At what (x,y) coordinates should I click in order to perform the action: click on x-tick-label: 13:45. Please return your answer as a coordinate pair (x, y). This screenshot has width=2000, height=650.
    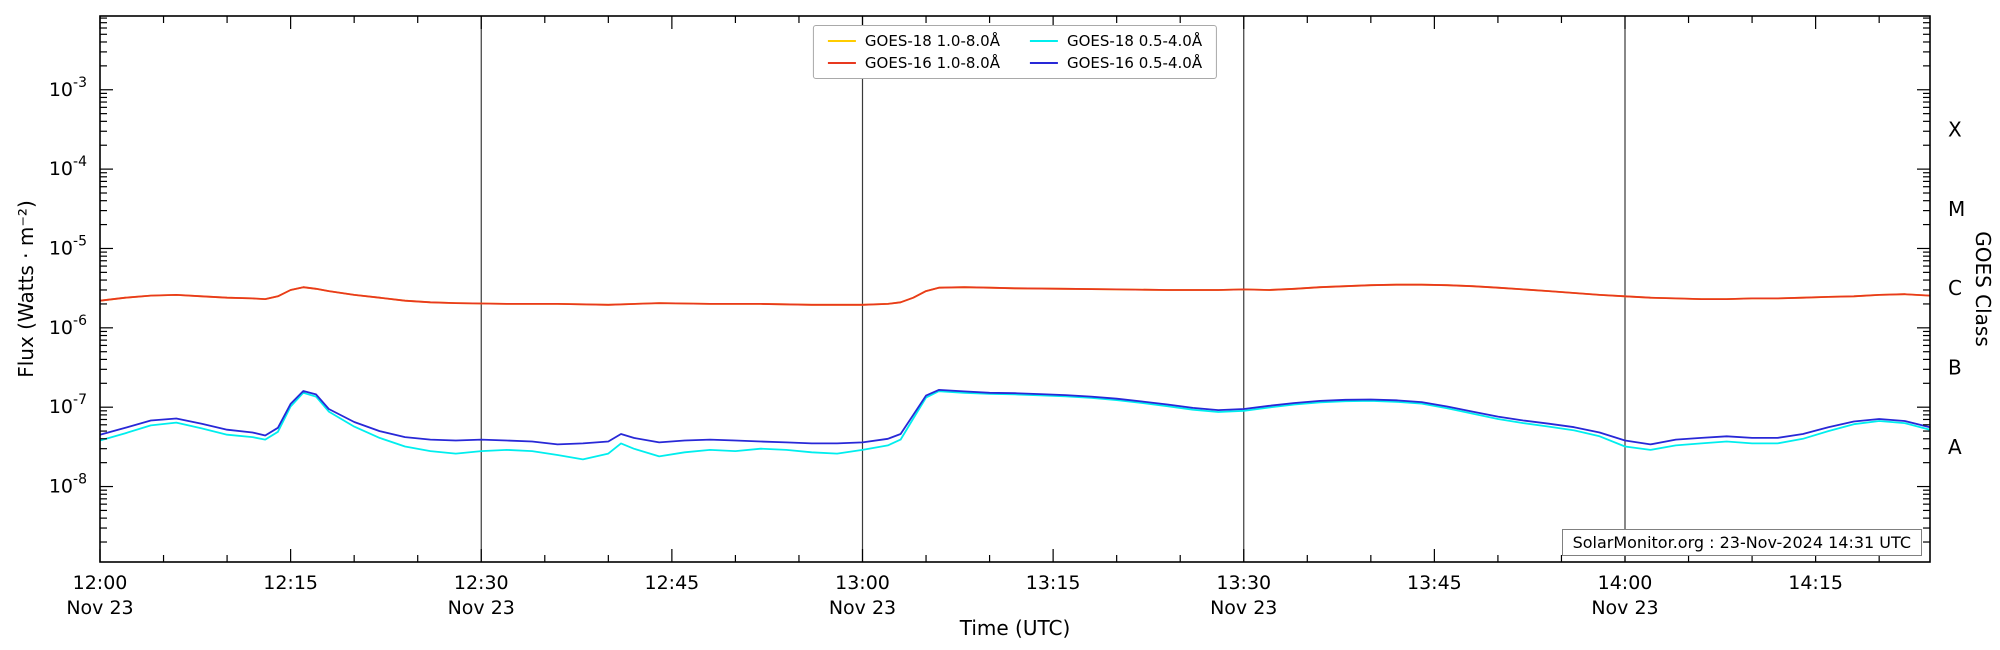
    Looking at the image, I should click on (1434, 583).